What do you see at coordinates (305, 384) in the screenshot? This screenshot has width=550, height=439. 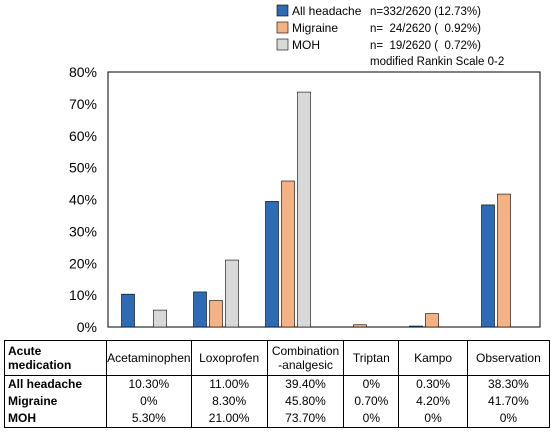 I see `table-cell: 39.40%` at bounding box center [305, 384].